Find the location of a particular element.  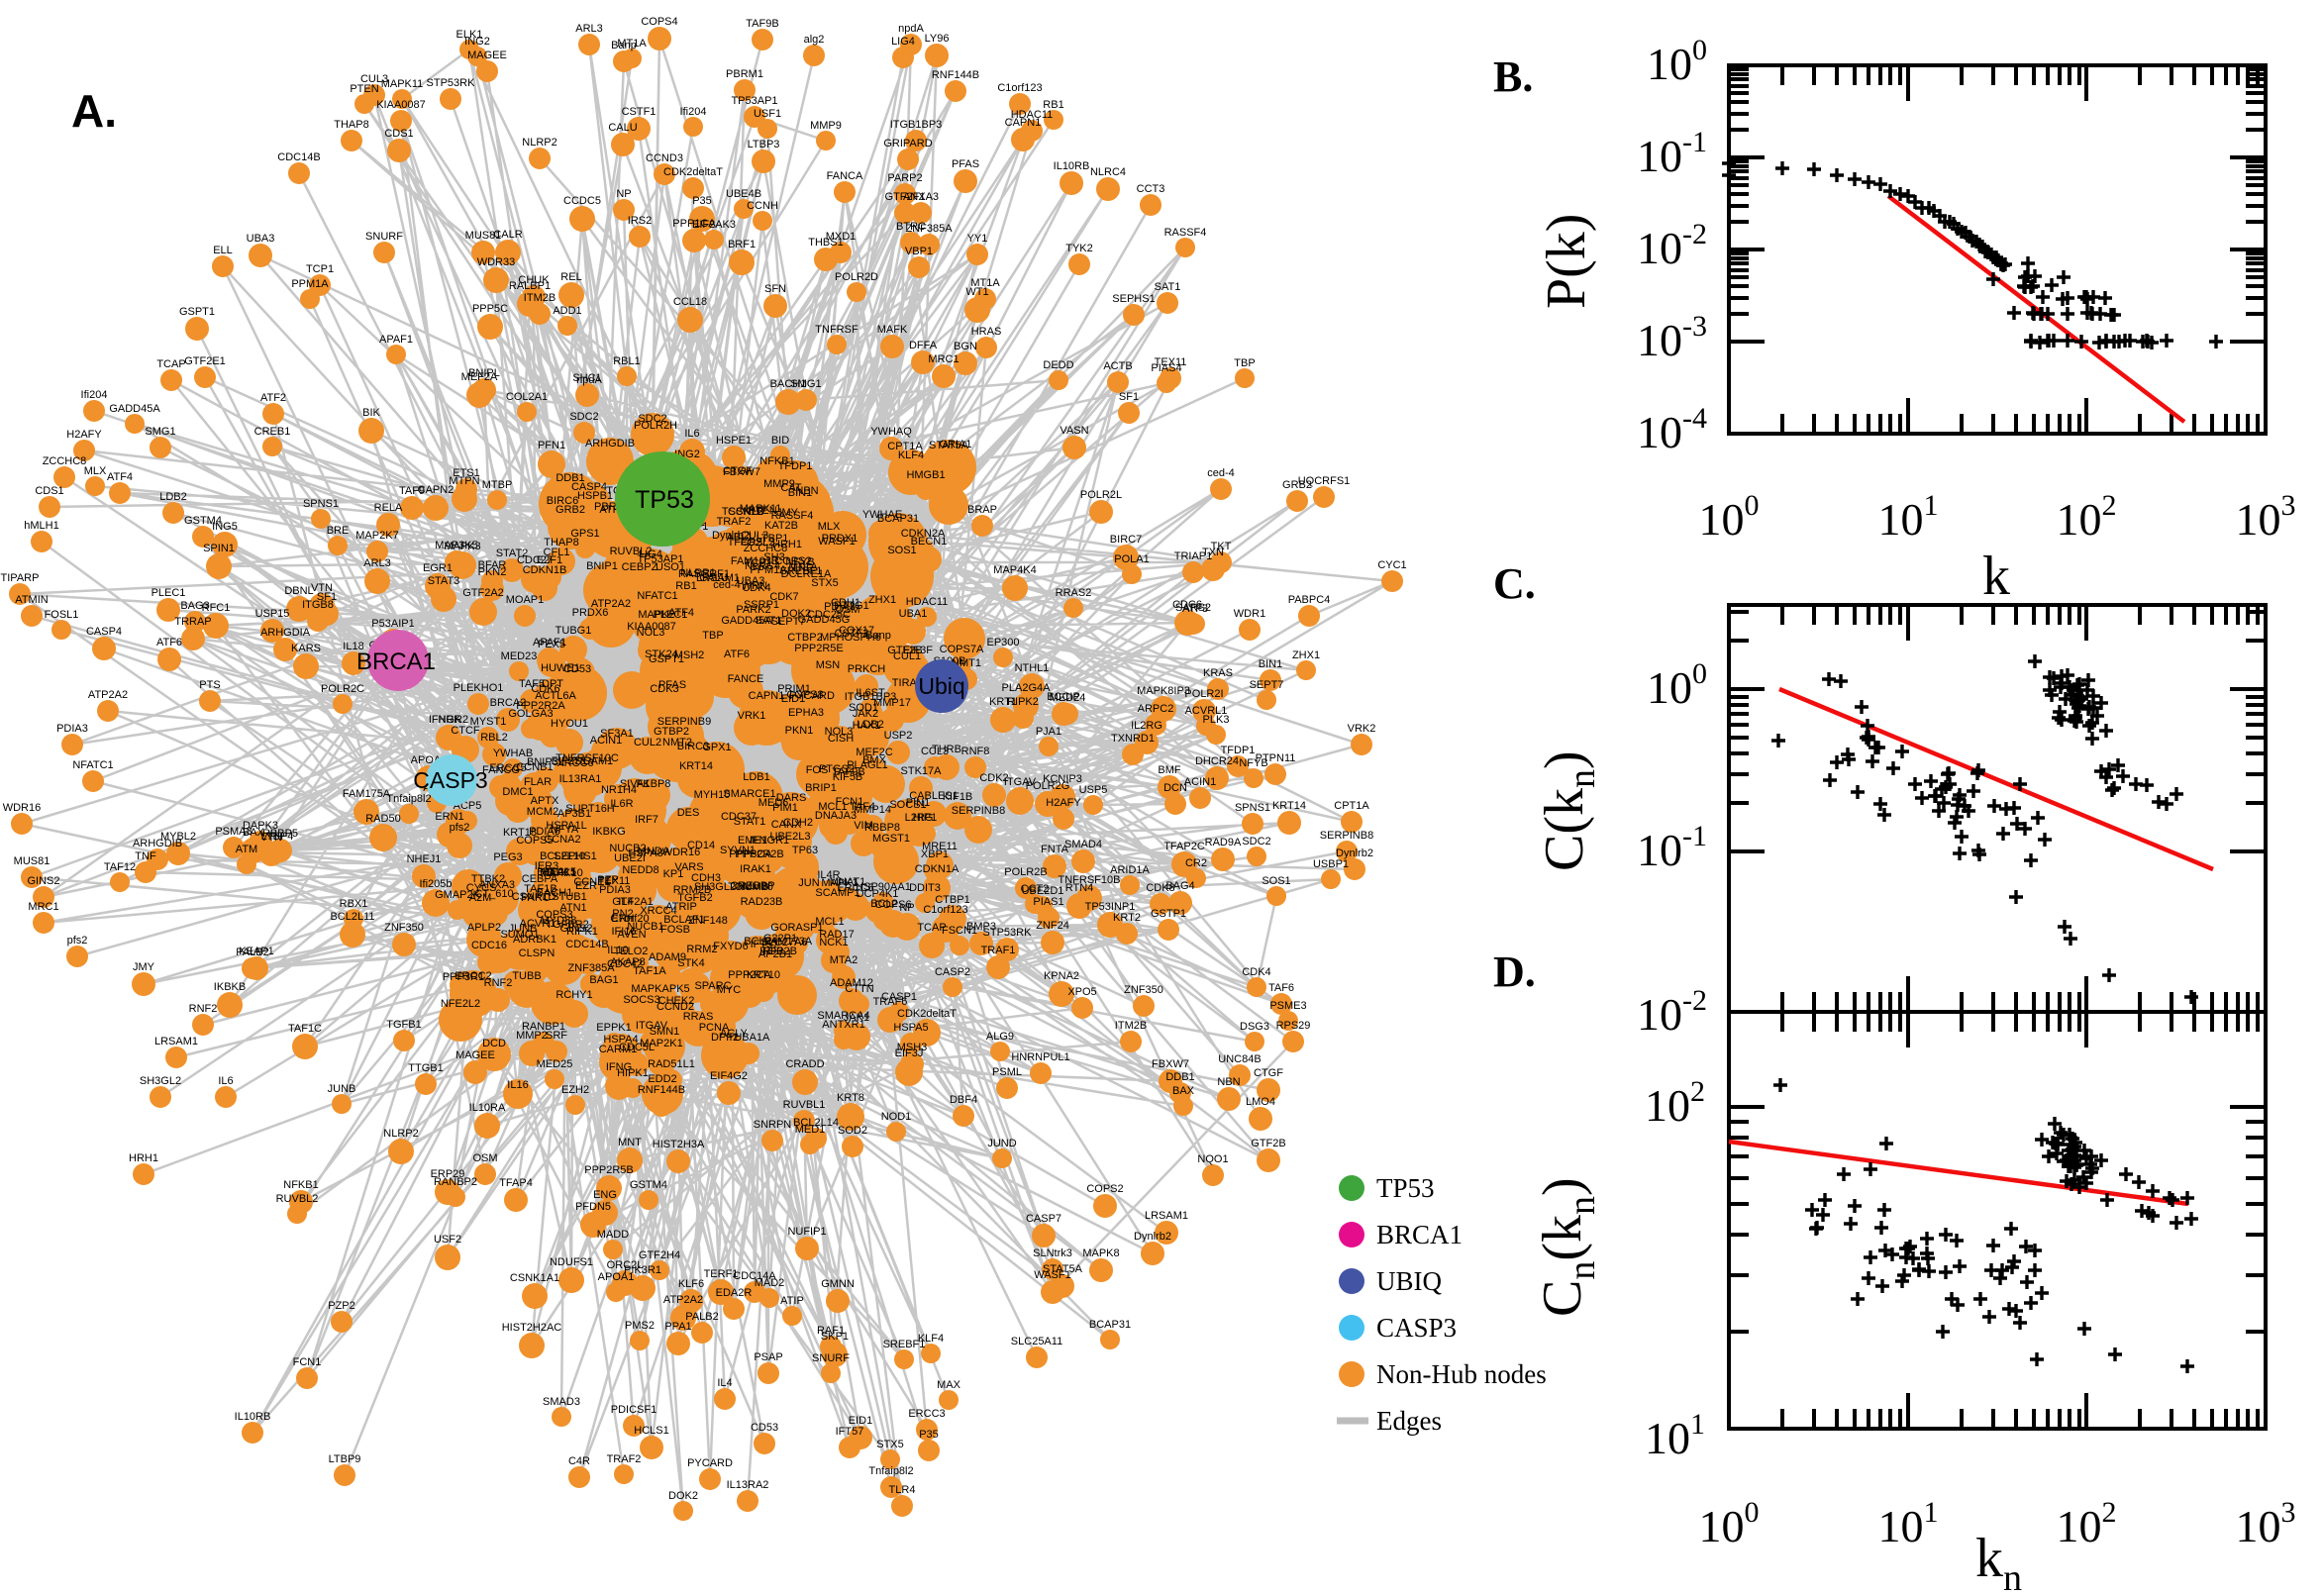

svg-text: PFAS is located at coordinates (965, 164).